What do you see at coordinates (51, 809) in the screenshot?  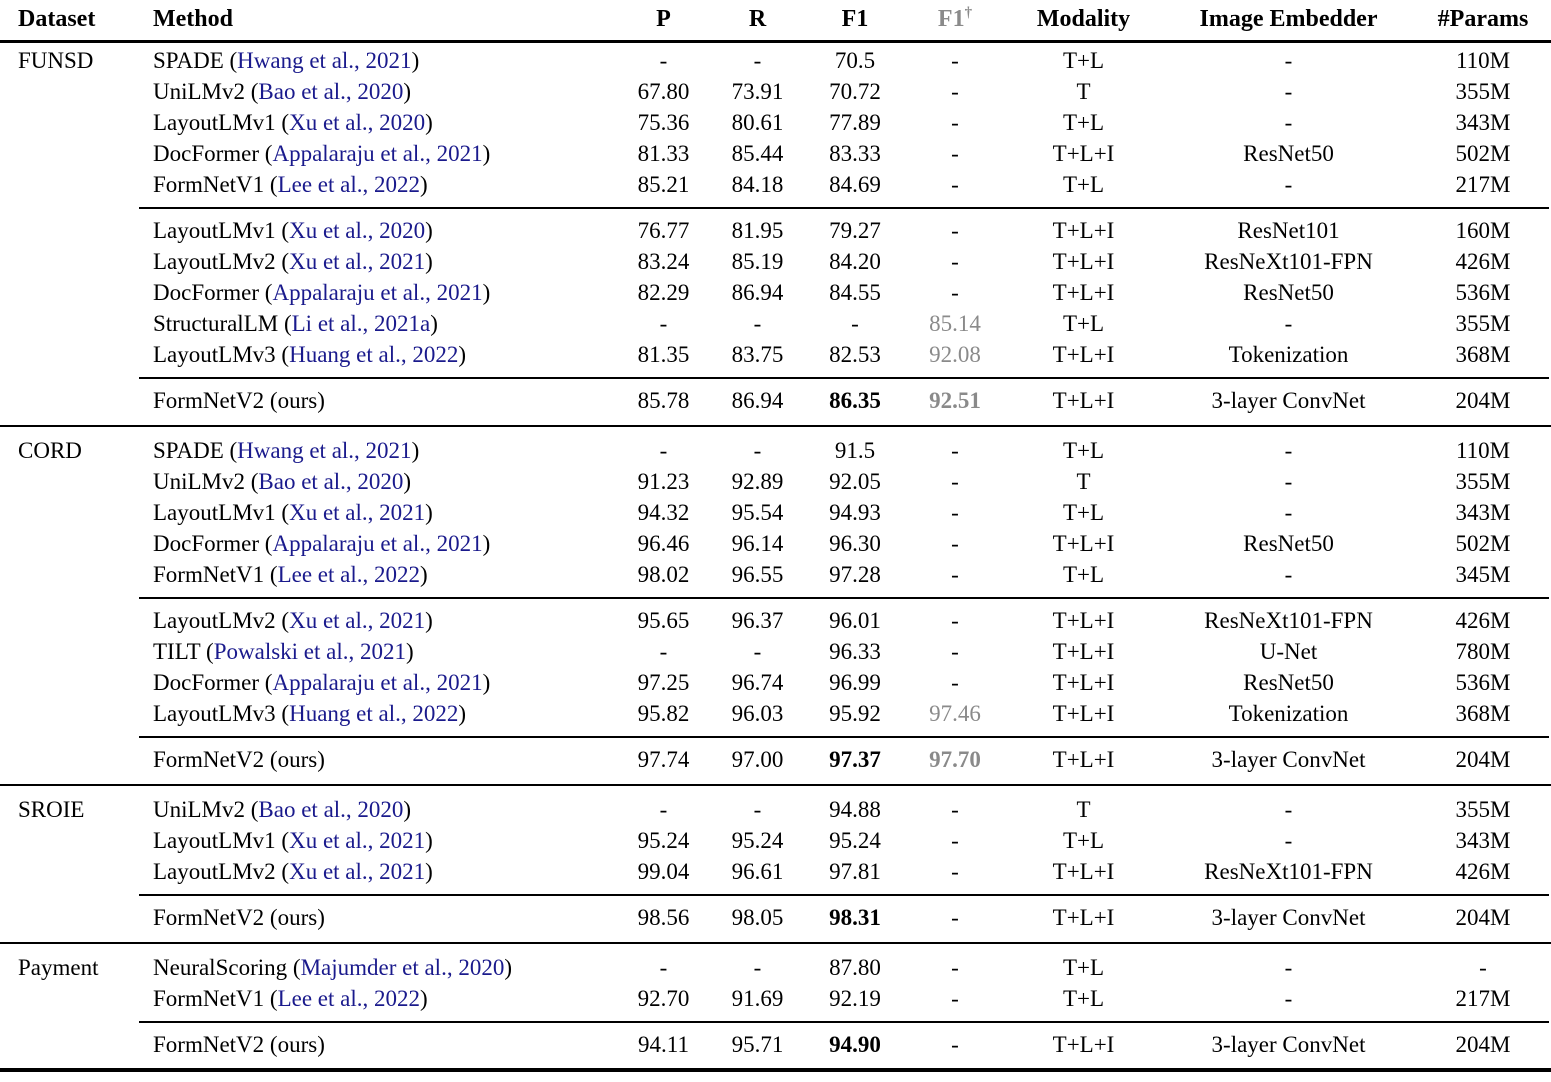 I see `dataset-label: SROIE` at bounding box center [51, 809].